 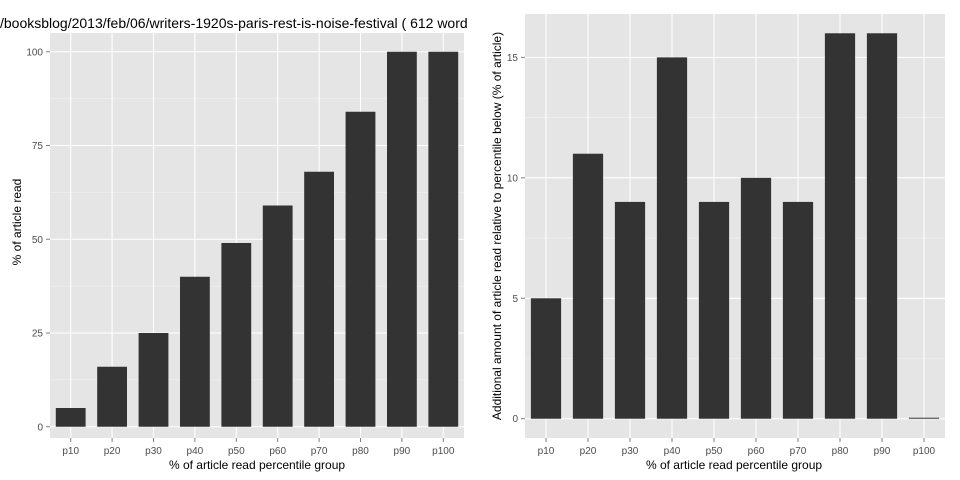 What do you see at coordinates (515, 299) in the screenshot?
I see `y-tick-label: 5` at bounding box center [515, 299].